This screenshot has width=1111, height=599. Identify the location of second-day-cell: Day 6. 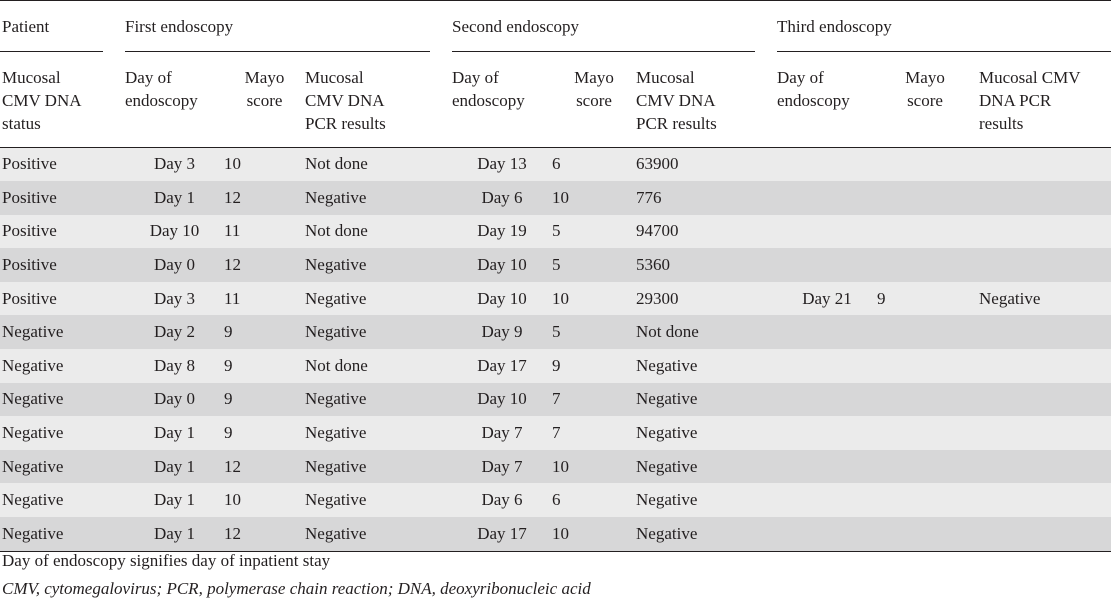
(502, 198).